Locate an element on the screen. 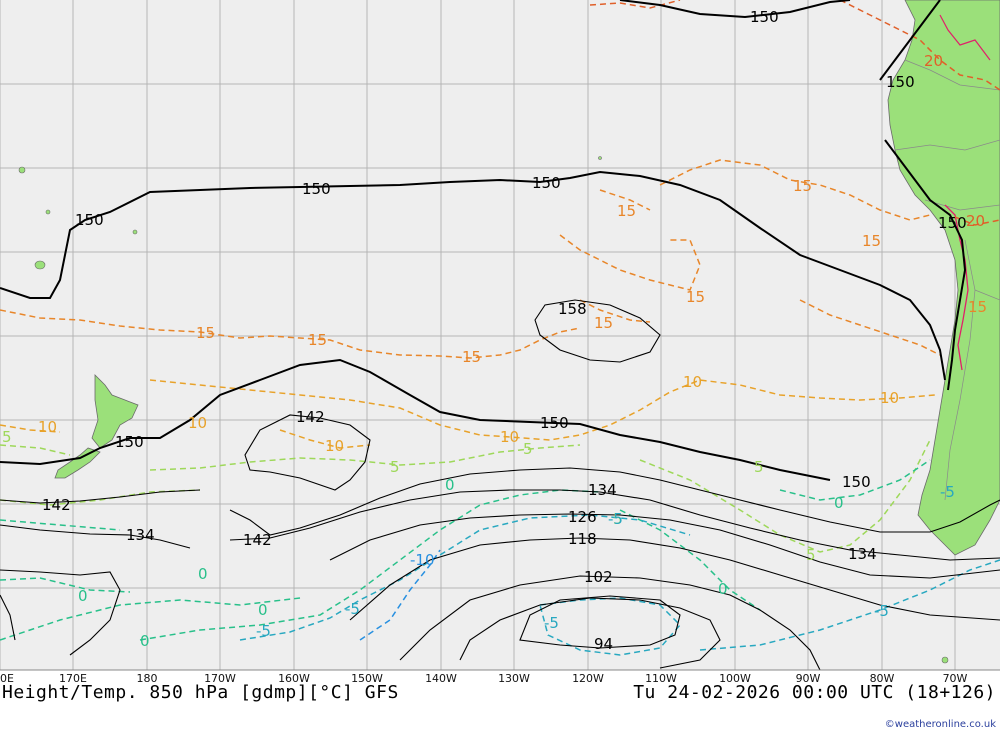 This screenshot has width=1000, height=733. valid-time: Tu 24-02-2026 00:00 UTC (18+126) is located at coordinates (814, 692).